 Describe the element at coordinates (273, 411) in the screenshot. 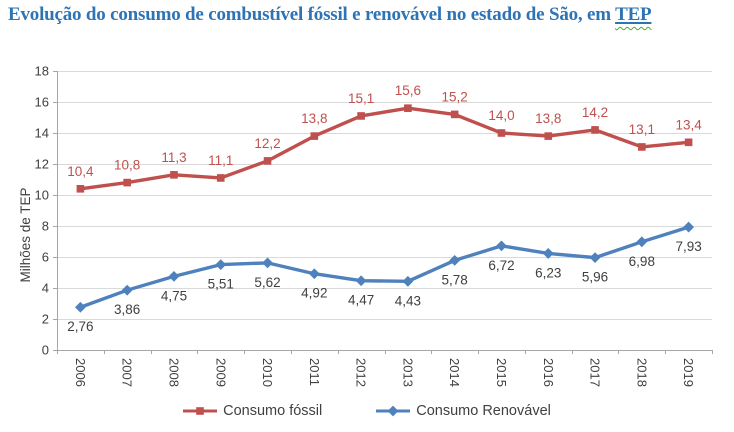

I see `legend-label-consumo-fossil: Consumo fóssil` at that location.